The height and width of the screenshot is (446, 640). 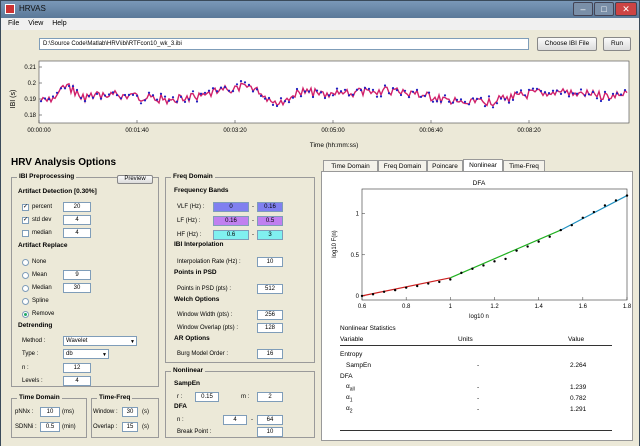 I want to click on time-domain-title: Time Domain, so click(x=39, y=397).